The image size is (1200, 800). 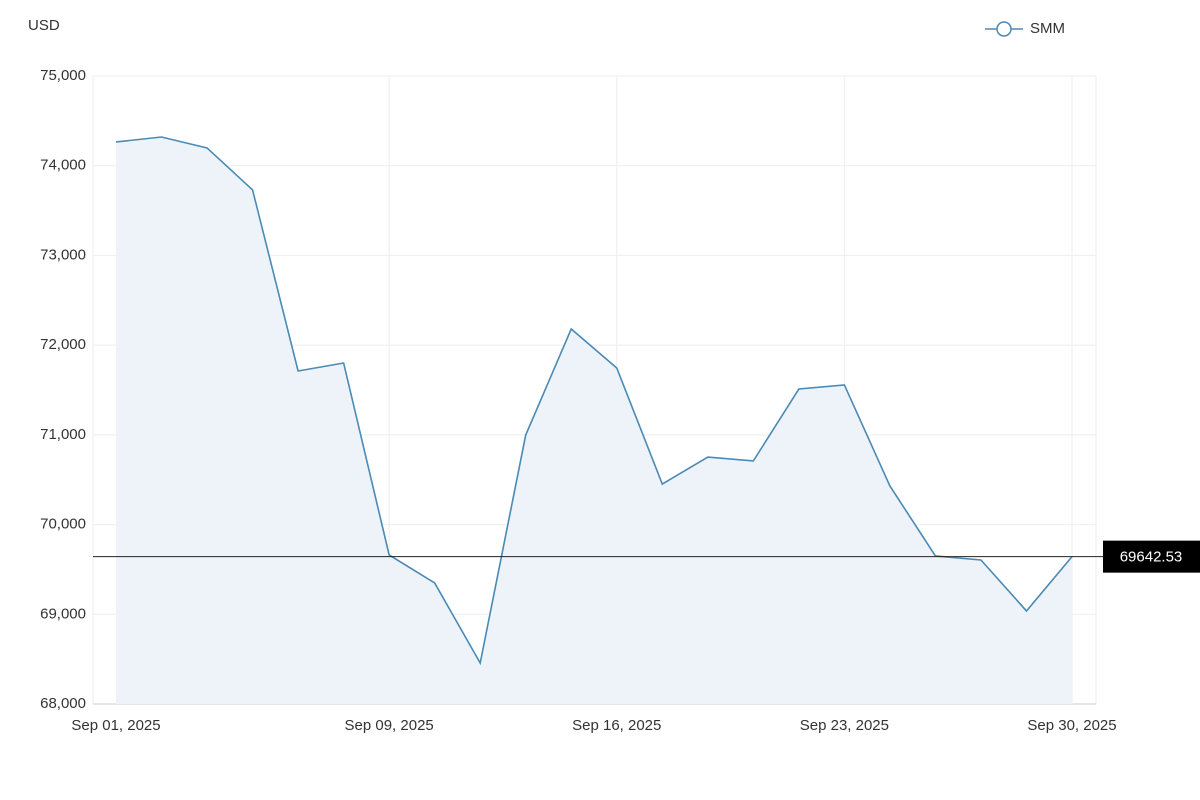 I want to click on x-tick-label: Sep 09, 2025, so click(x=389, y=725).